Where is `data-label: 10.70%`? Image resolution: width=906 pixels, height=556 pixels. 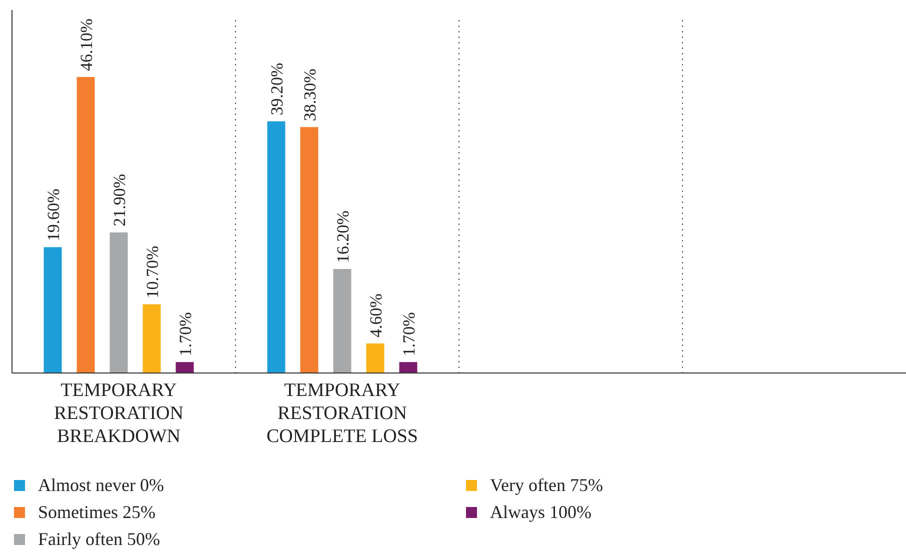 data-label: 10.70% is located at coordinates (152, 272).